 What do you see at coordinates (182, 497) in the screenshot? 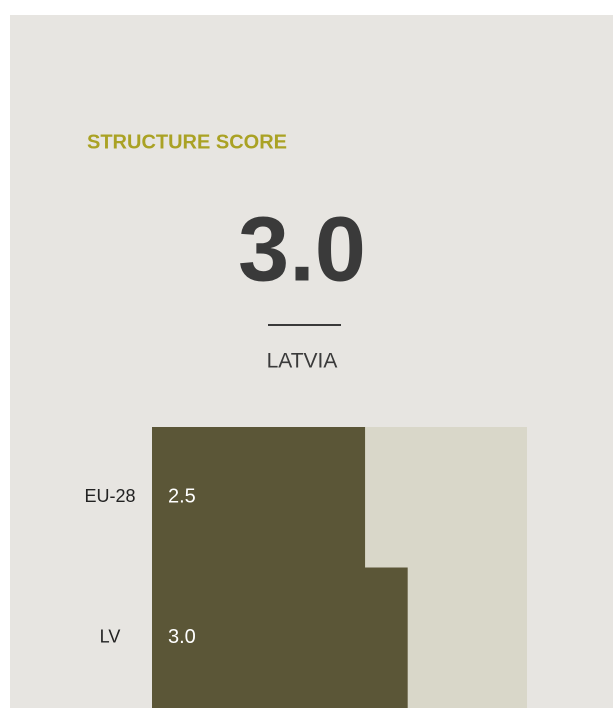
I see `value-label: 2.5` at bounding box center [182, 497].